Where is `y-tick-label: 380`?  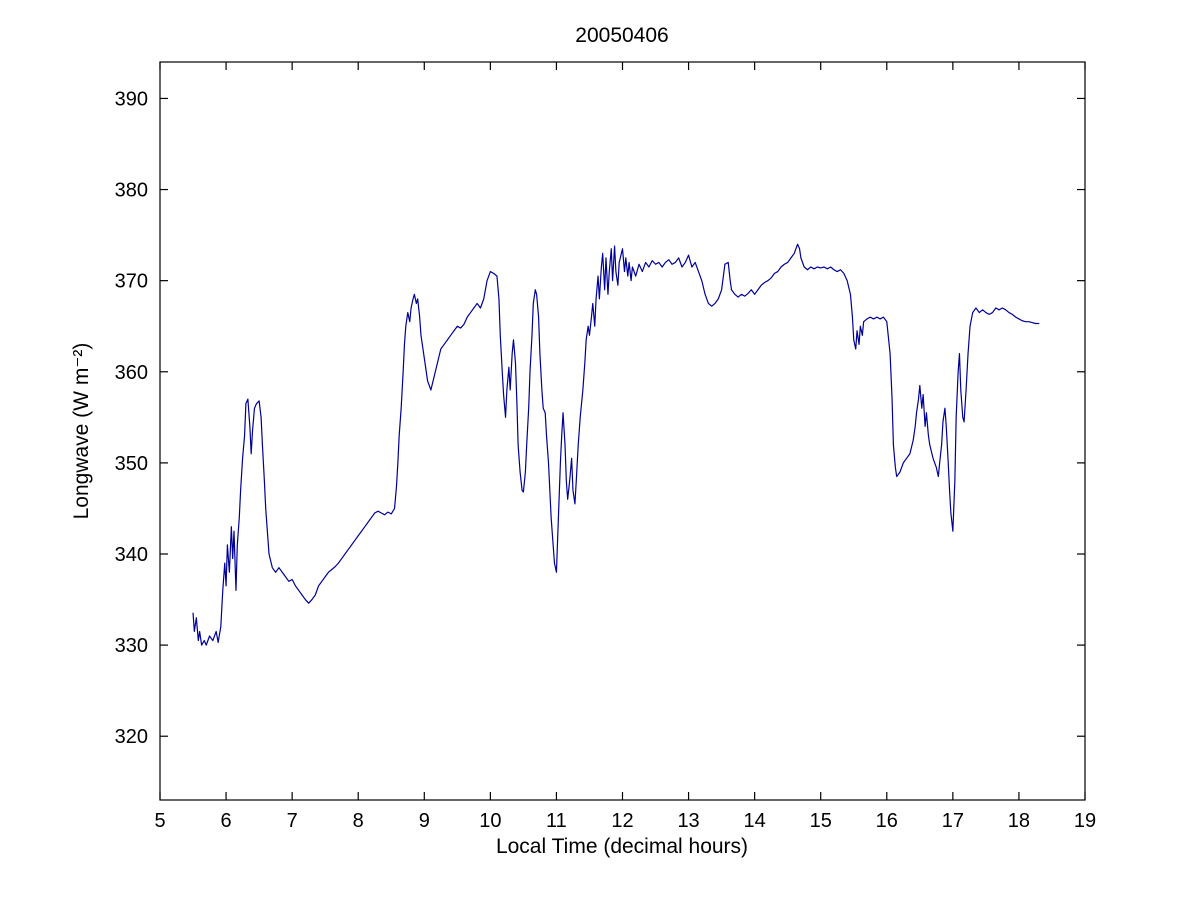 y-tick-label: 380 is located at coordinates (131, 191).